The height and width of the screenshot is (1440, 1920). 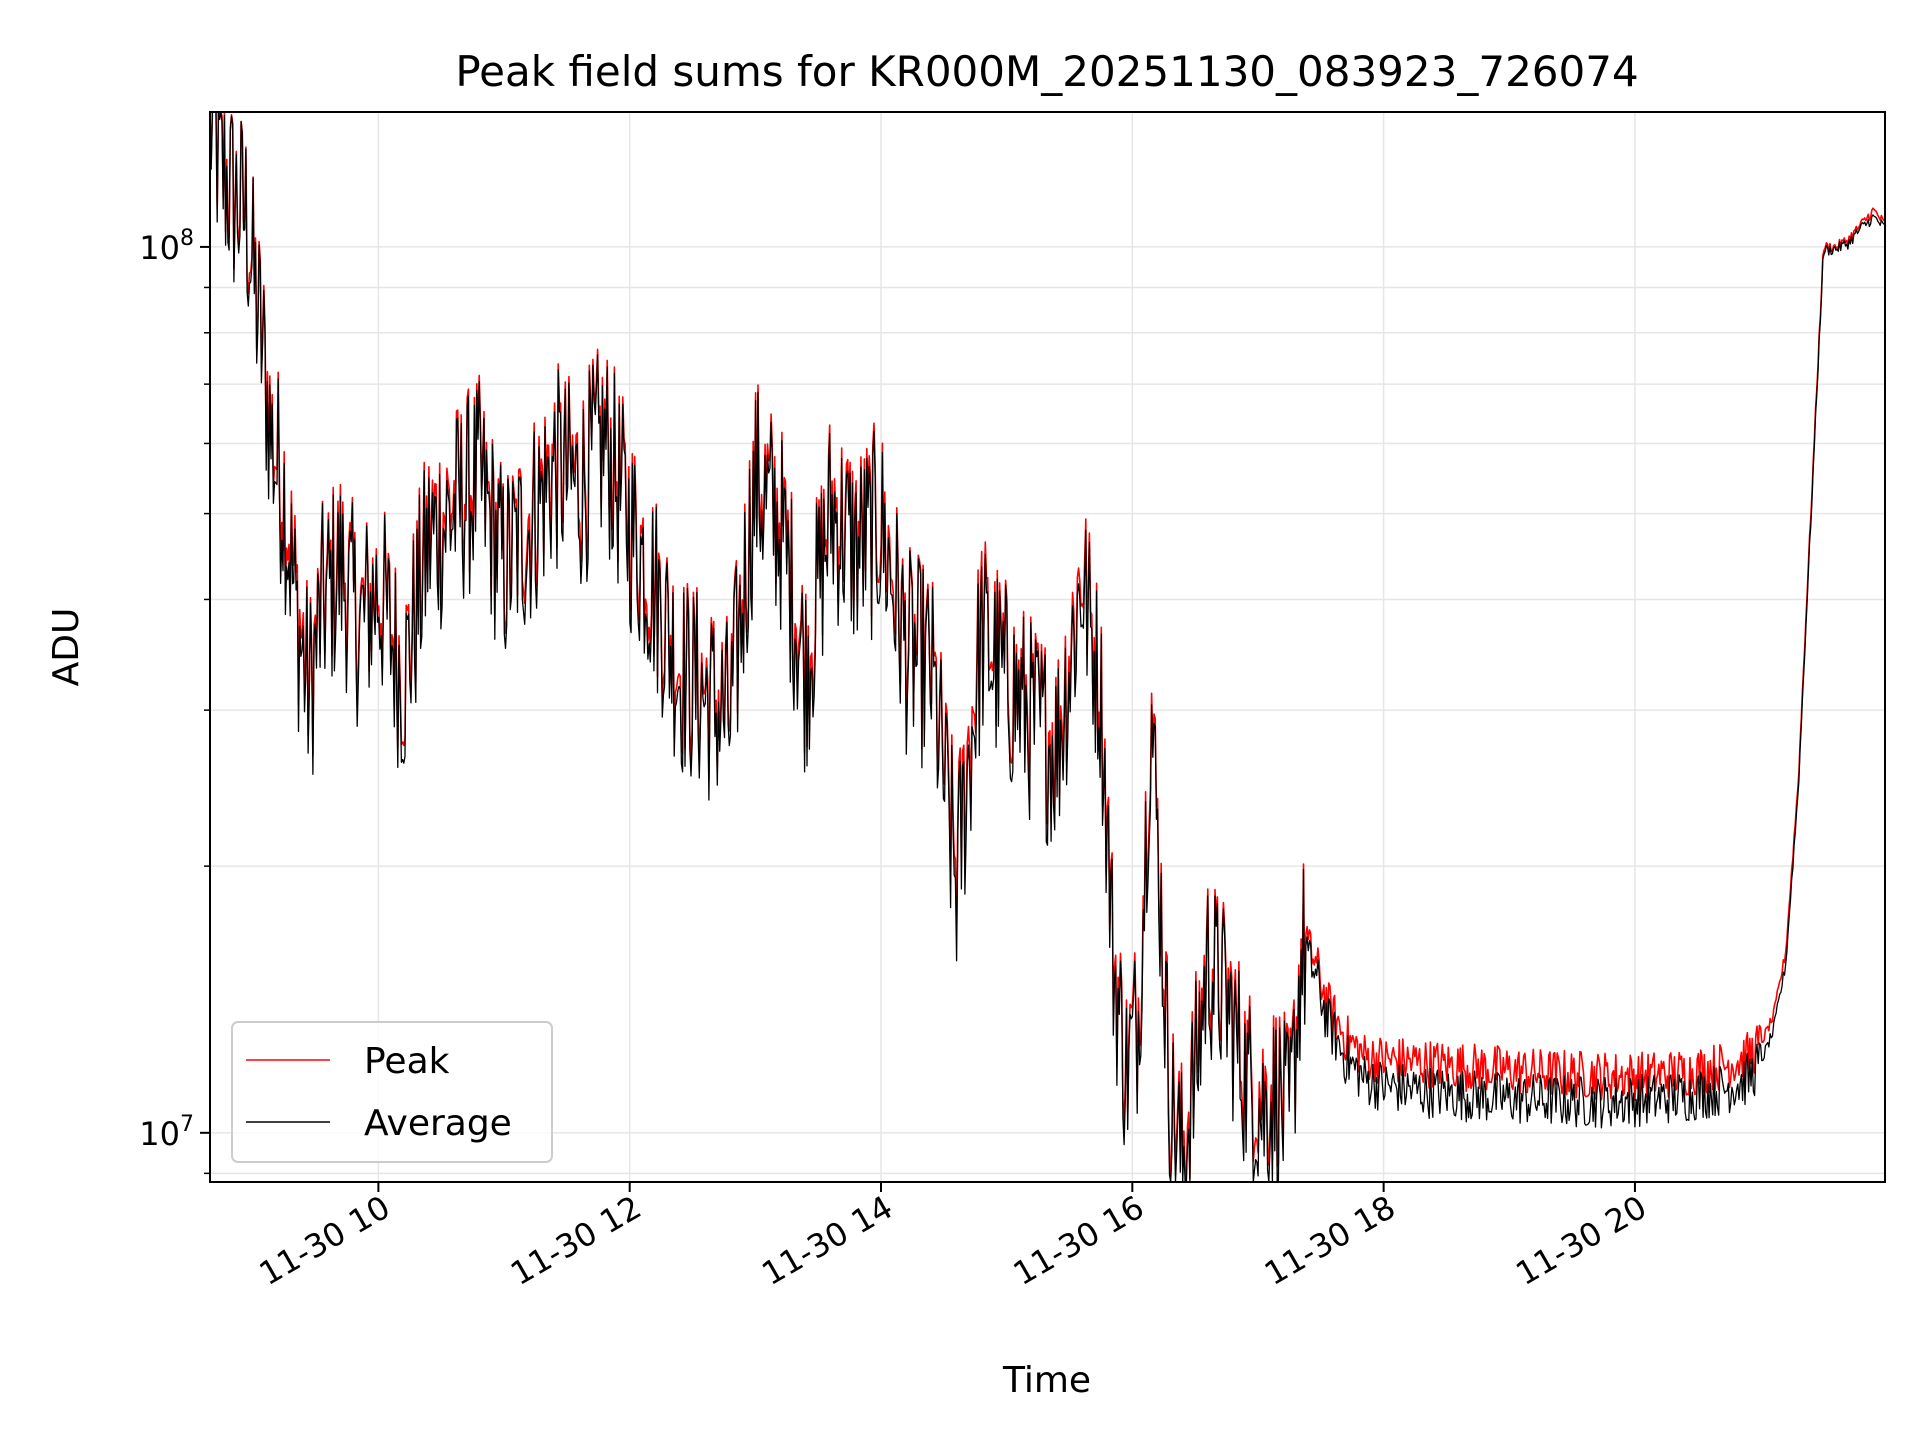 I want to click on legend: Peak Average, so click(x=392, y=1092).